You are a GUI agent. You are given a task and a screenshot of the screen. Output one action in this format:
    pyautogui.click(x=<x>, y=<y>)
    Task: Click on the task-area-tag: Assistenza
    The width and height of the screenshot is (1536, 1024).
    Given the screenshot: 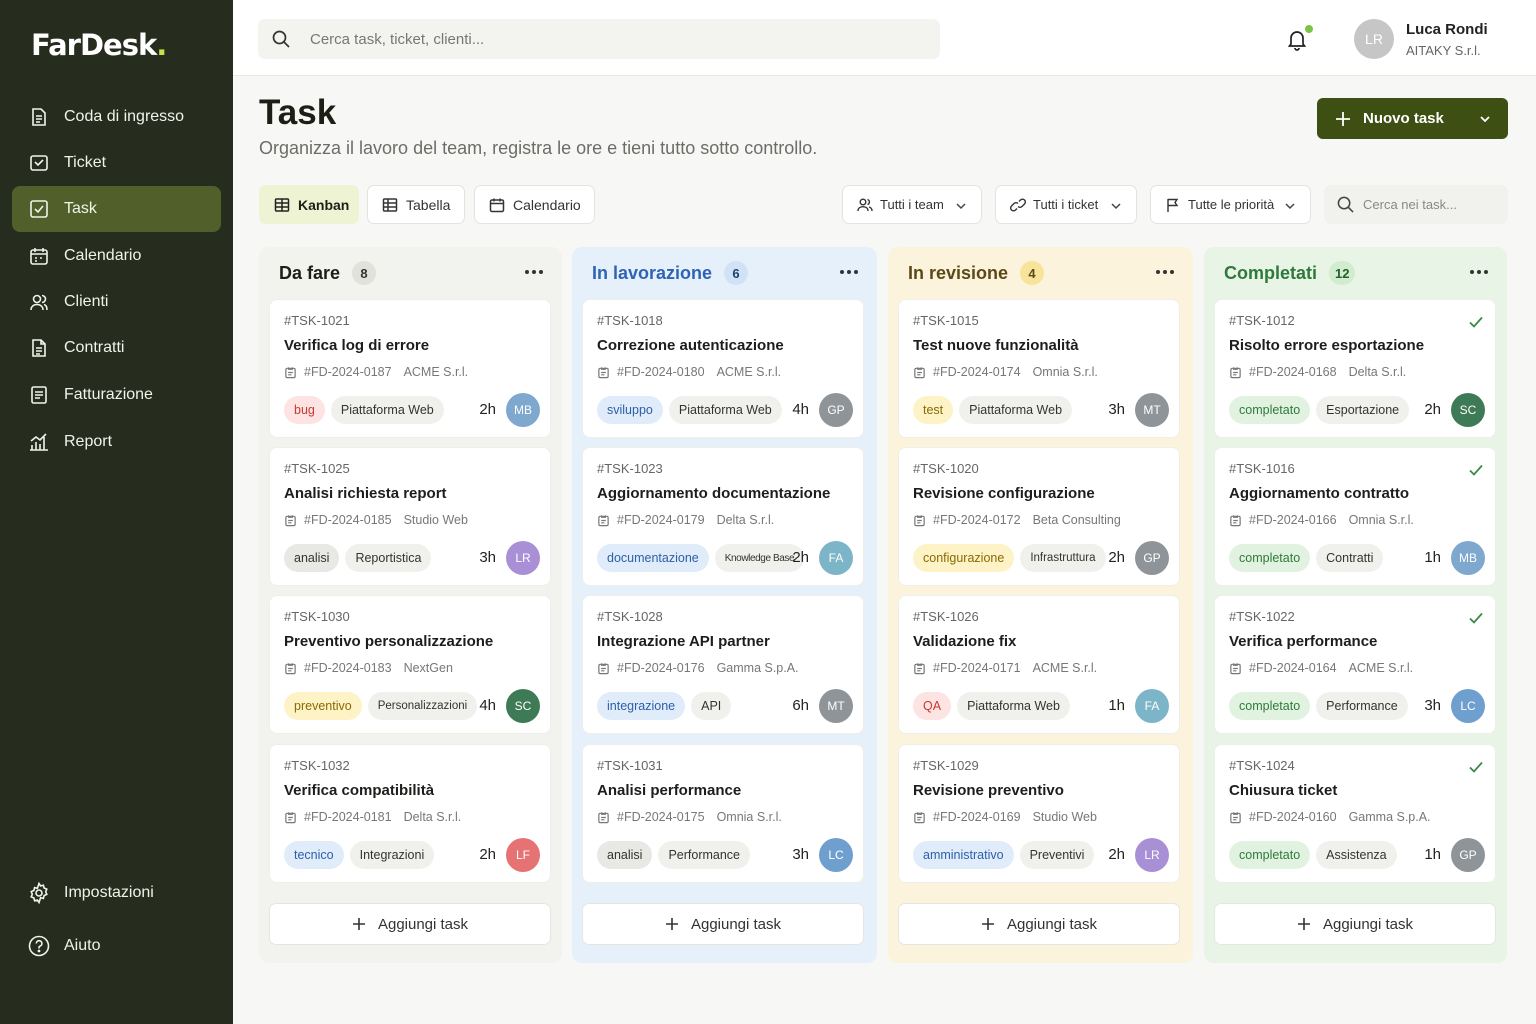 What is the action you would take?
    pyautogui.click(x=1356, y=855)
    